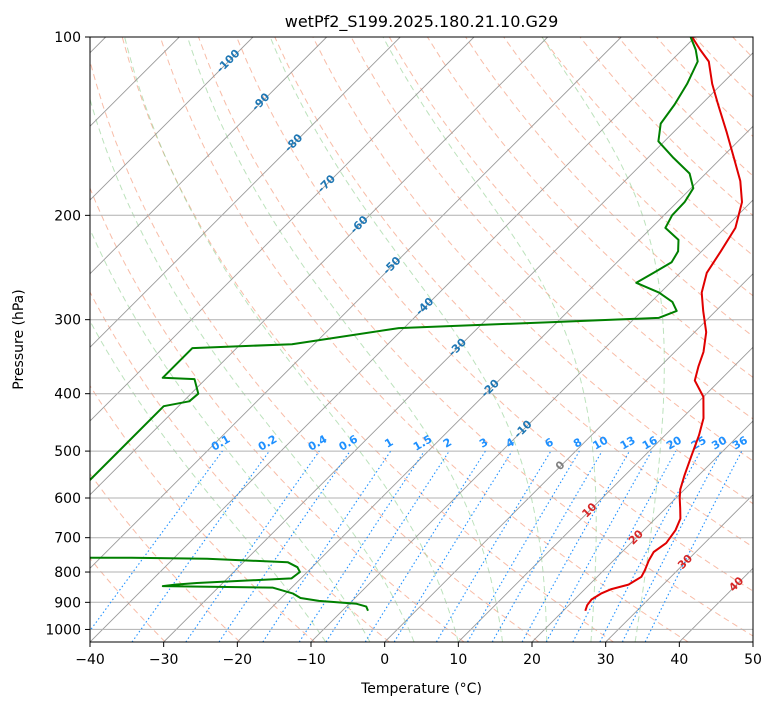 The image size is (775, 708). What do you see at coordinates (418, 655) in the screenshot?
I see `x-axis-ticks: −40 −30 −20 −10 0 10 20 30 40 50` at bounding box center [418, 655].